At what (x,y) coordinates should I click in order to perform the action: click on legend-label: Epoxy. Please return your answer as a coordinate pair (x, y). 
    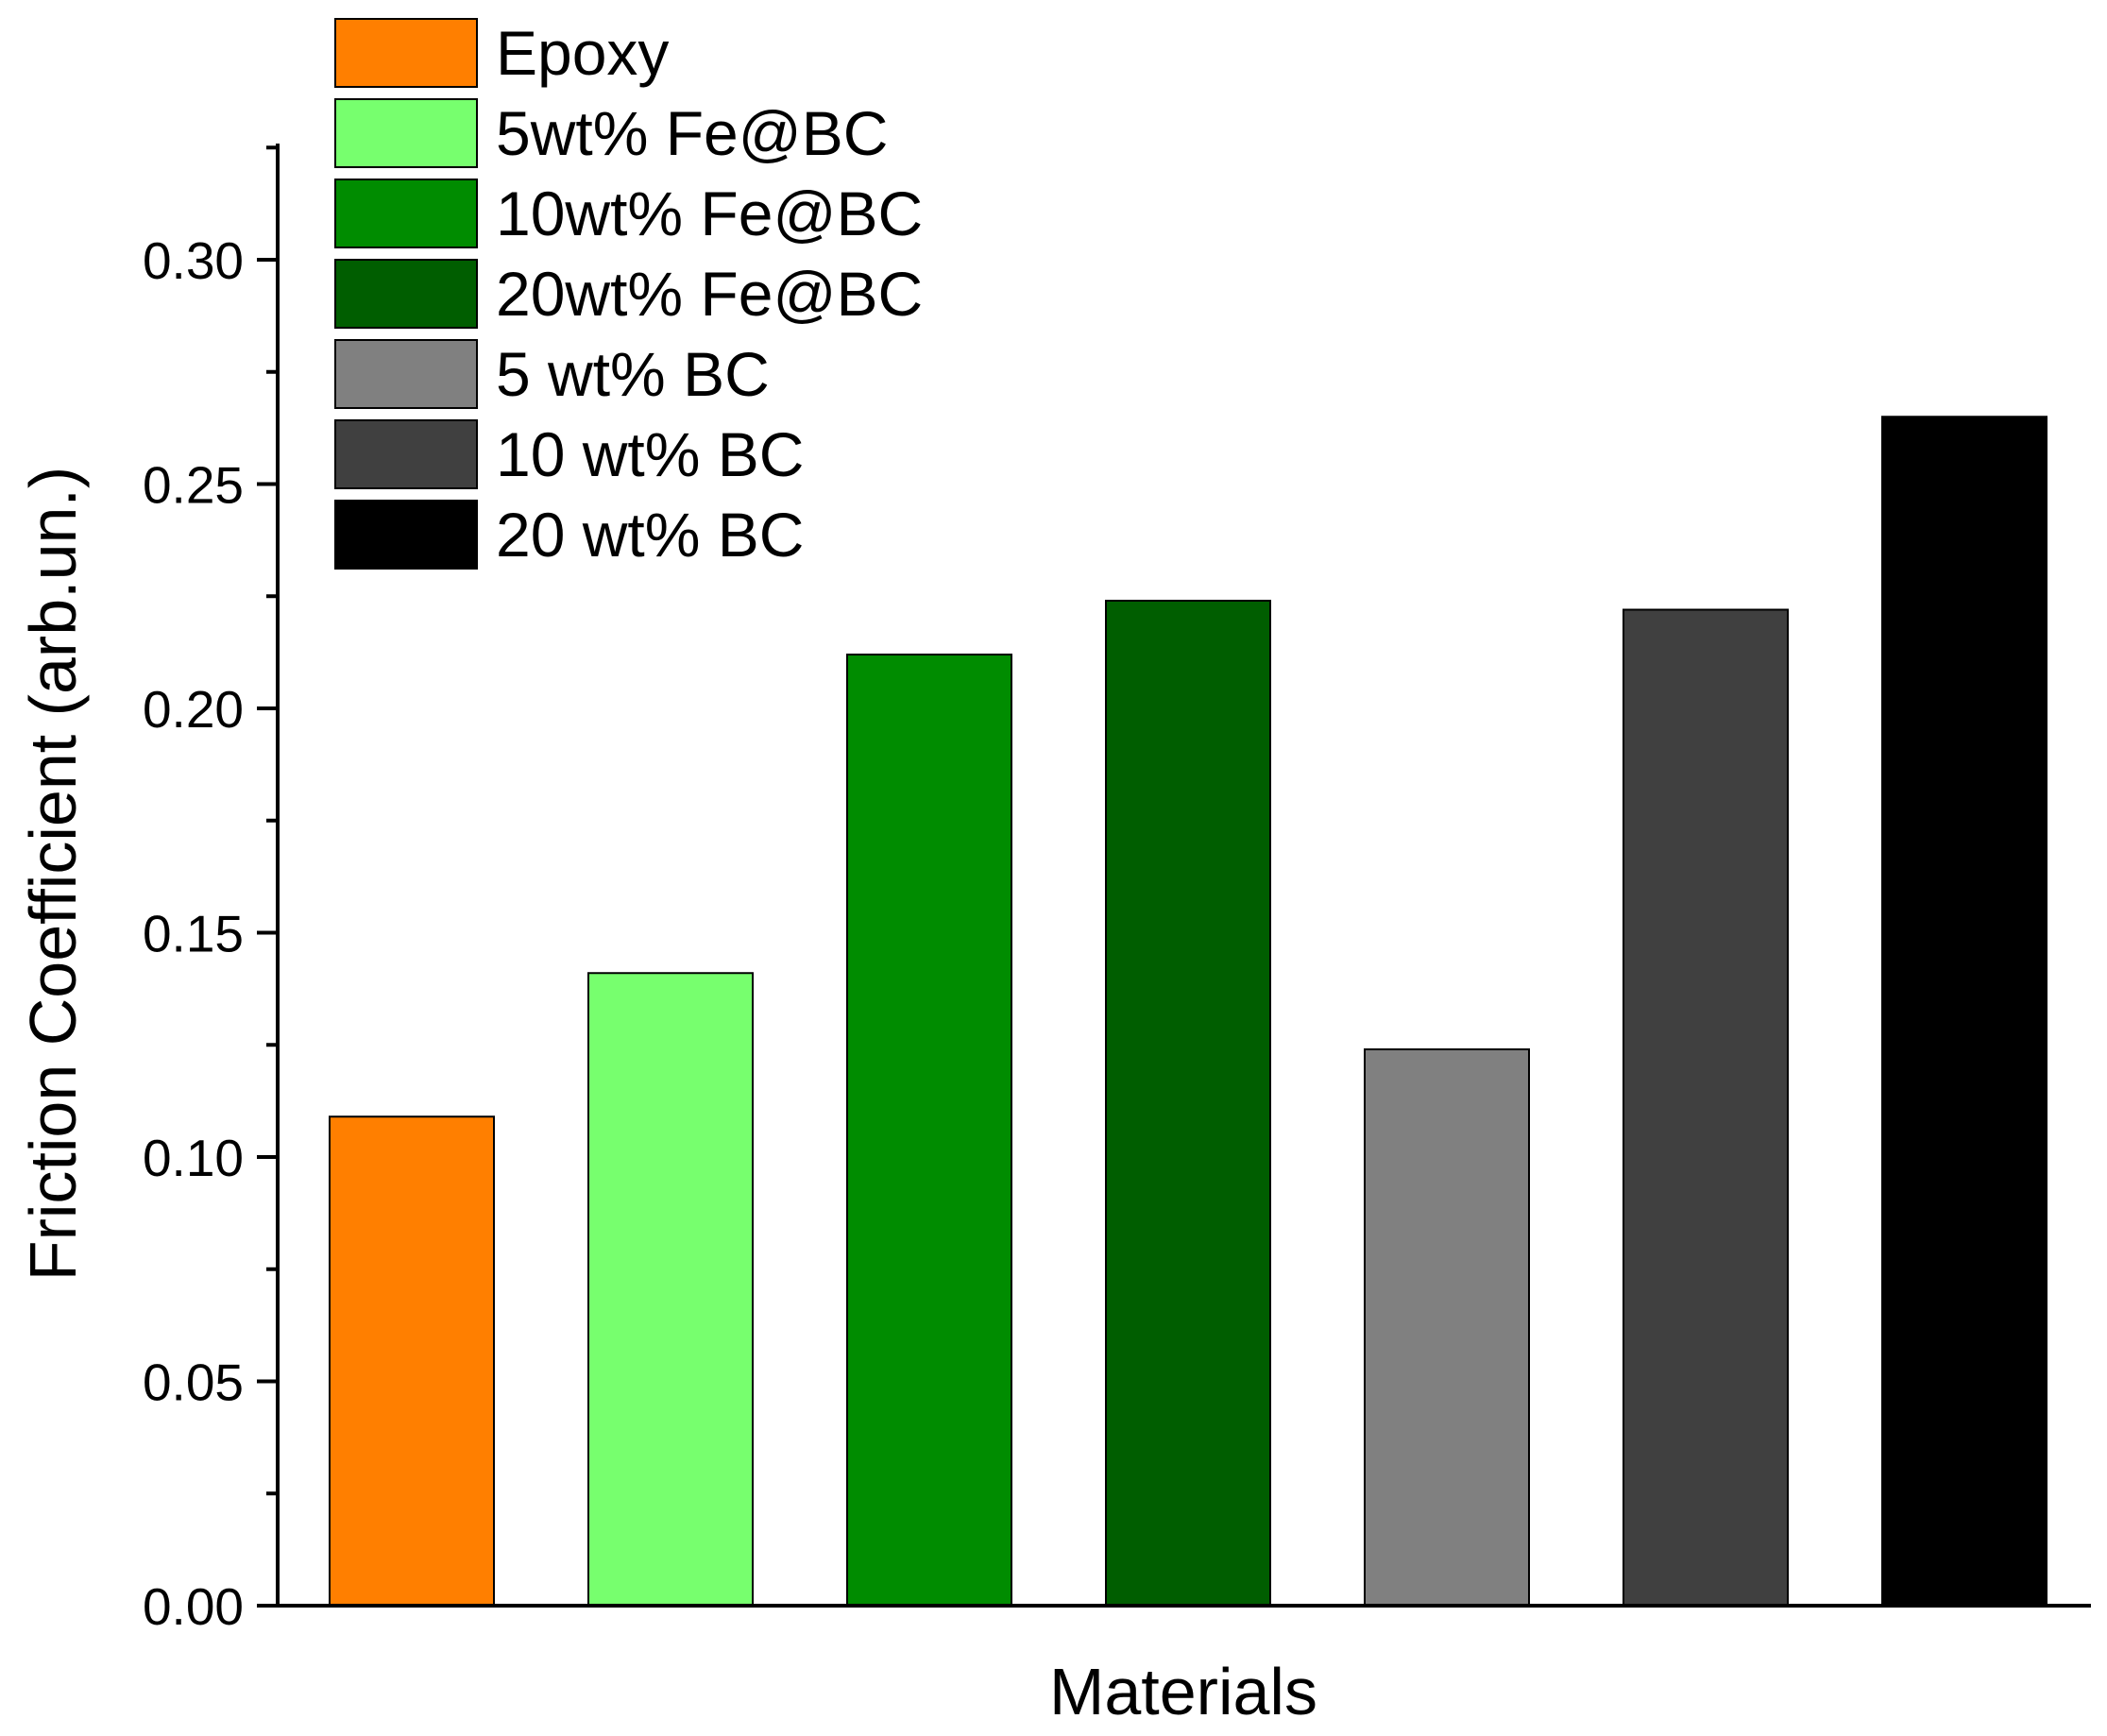
    Looking at the image, I should click on (582, 53).